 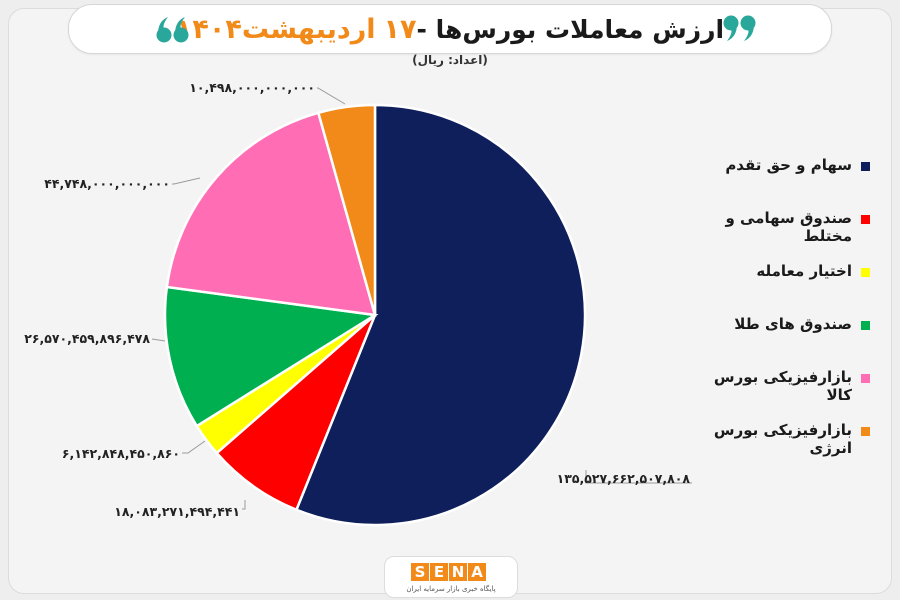 What do you see at coordinates (450, 60) in the screenshot?
I see `unit-note: (اعداد: ریال)` at bounding box center [450, 60].